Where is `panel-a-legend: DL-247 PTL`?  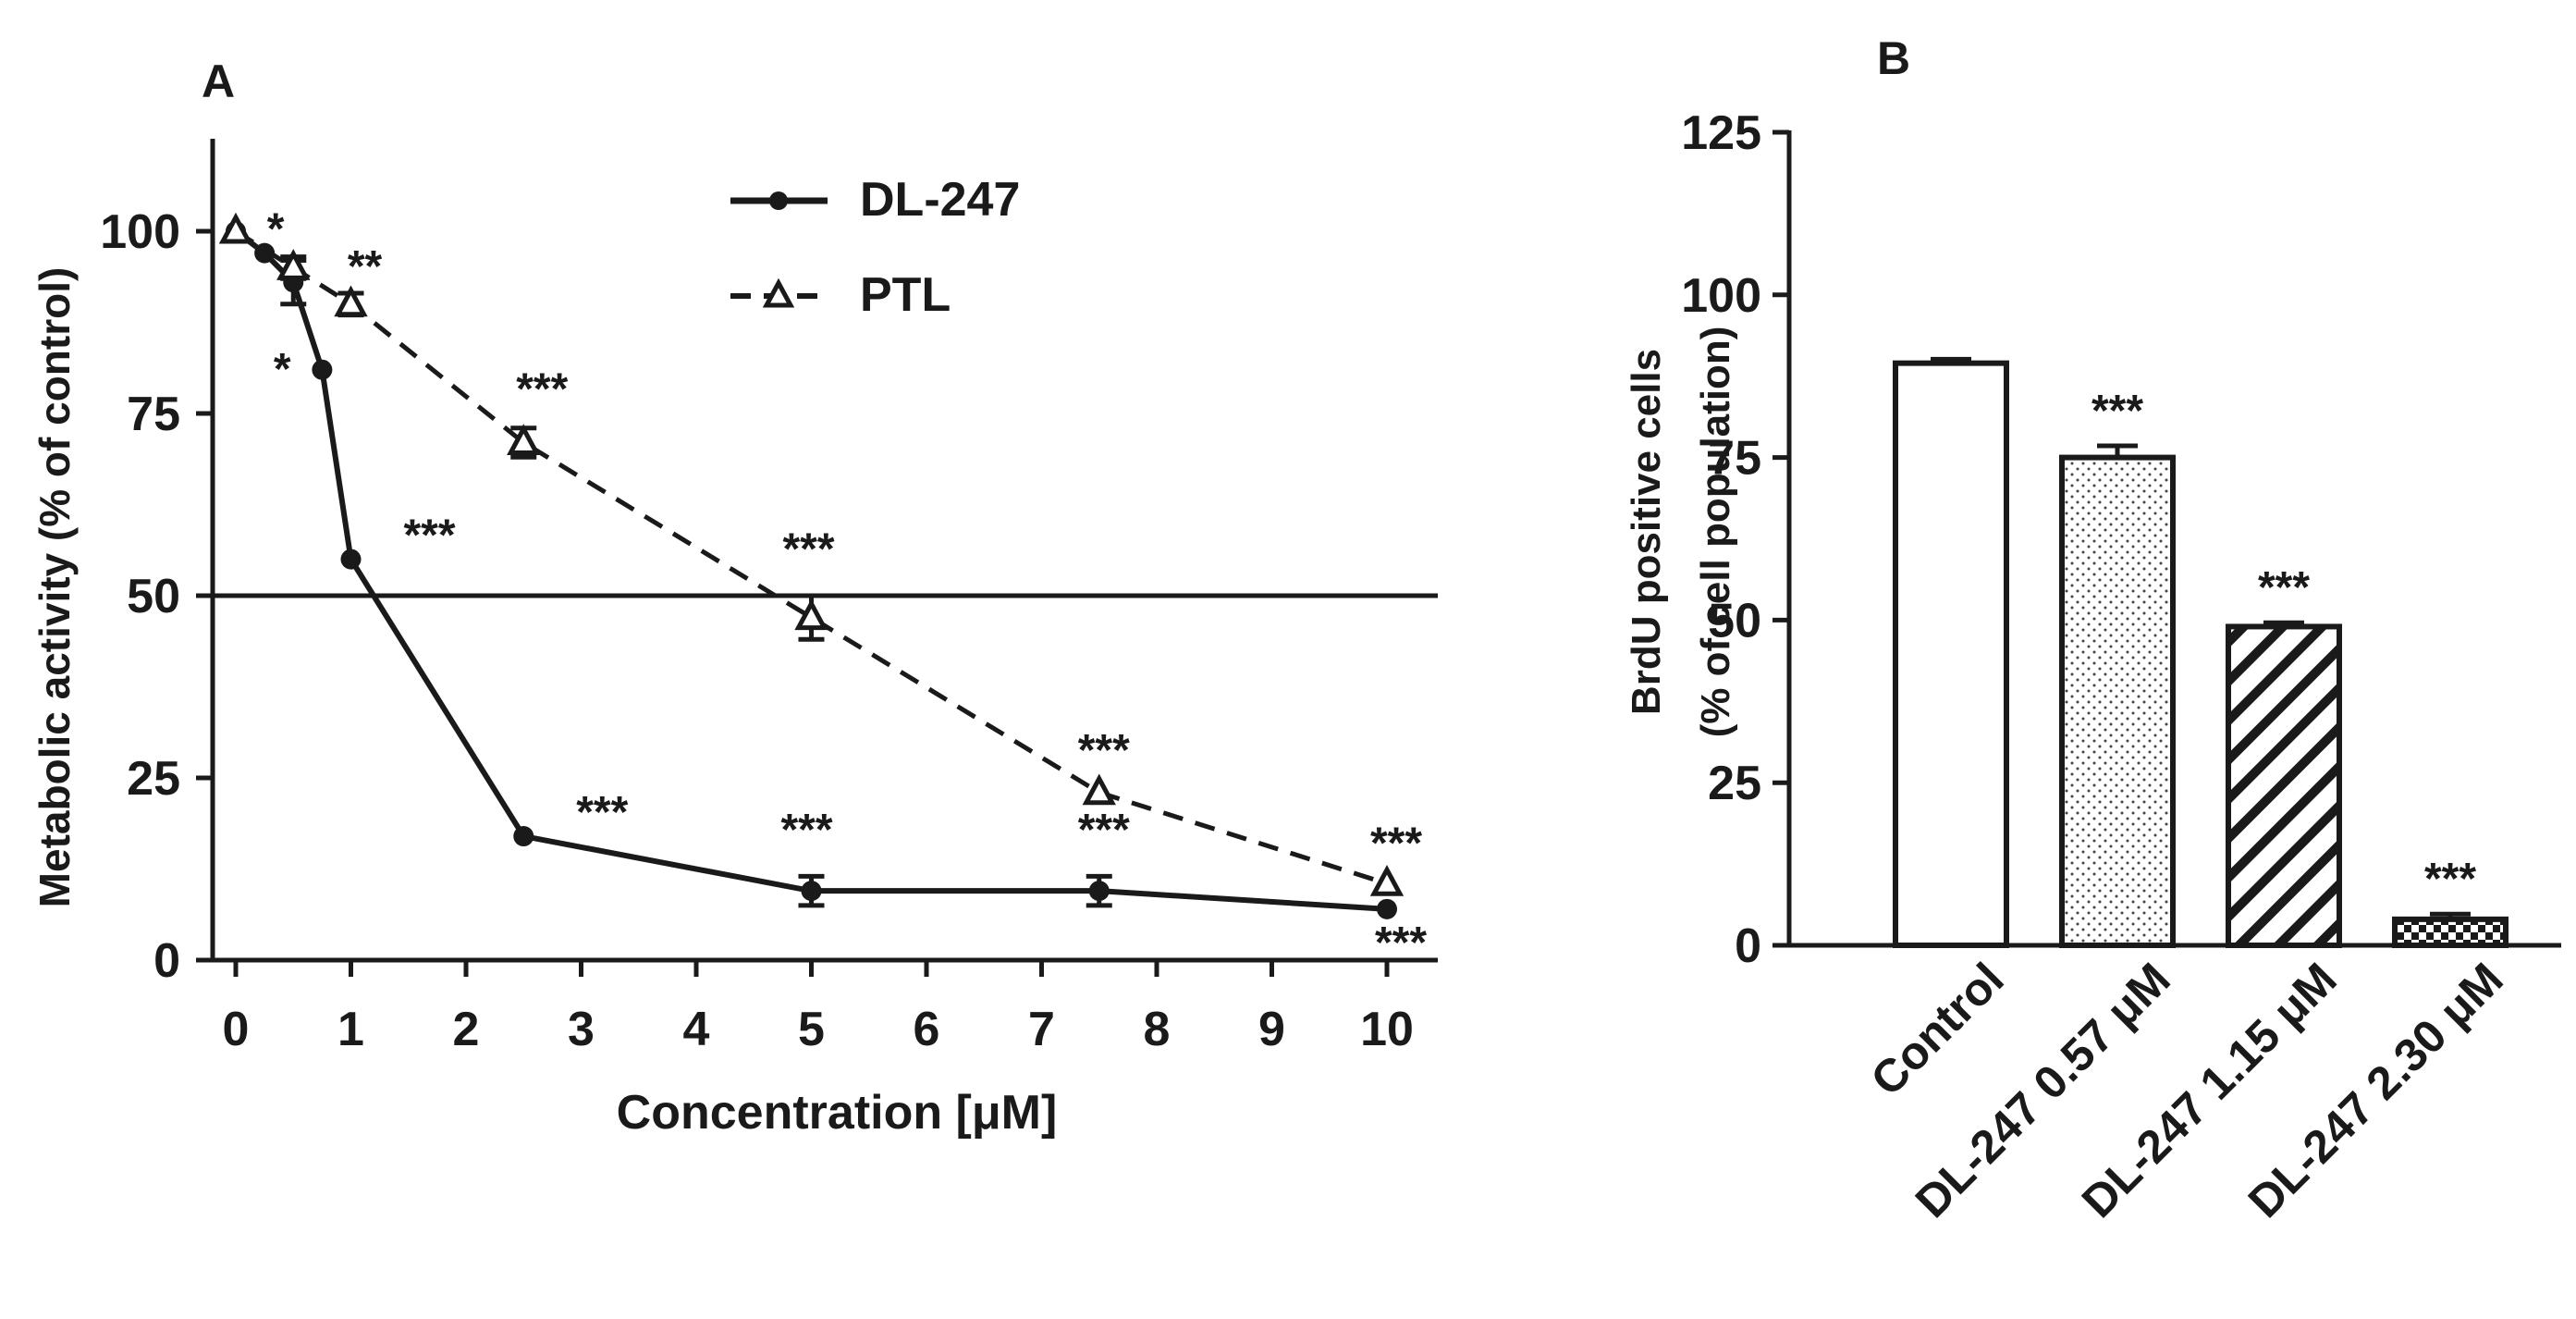
panel-a-legend: DL-247 PTL is located at coordinates (875, 247).